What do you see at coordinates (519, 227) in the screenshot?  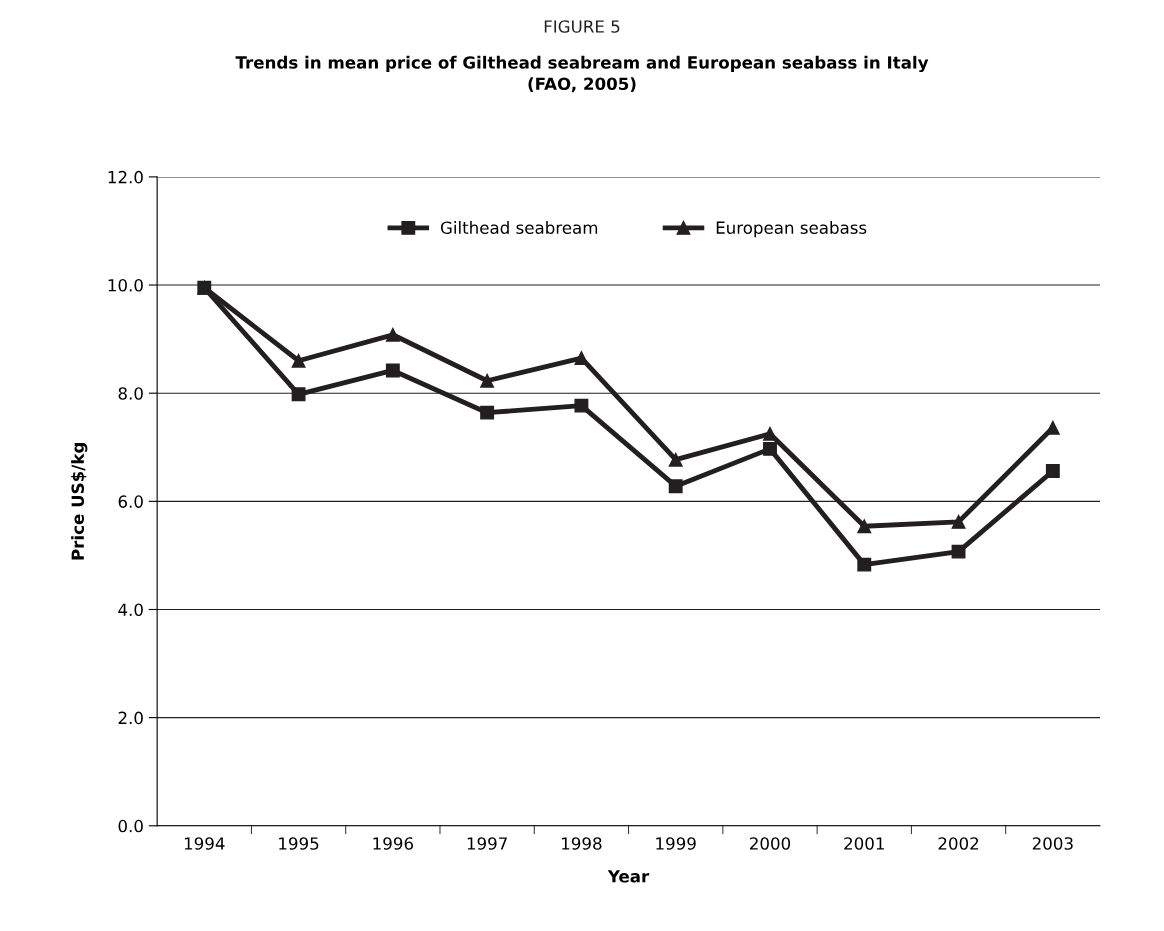 I see `legend-label: Gilthead seabream` at bounding box center [519, 227].